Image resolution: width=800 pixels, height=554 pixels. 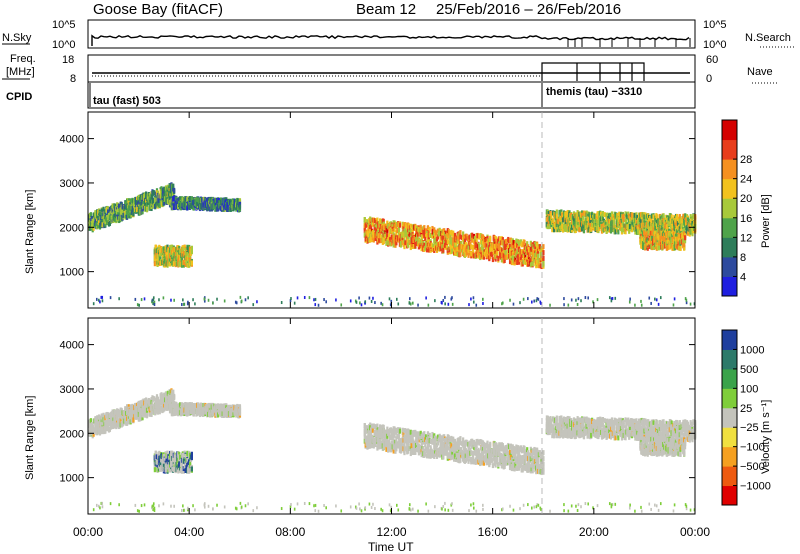 I want to click on nsearch-label: N.Search, so click(x=768, y=38).